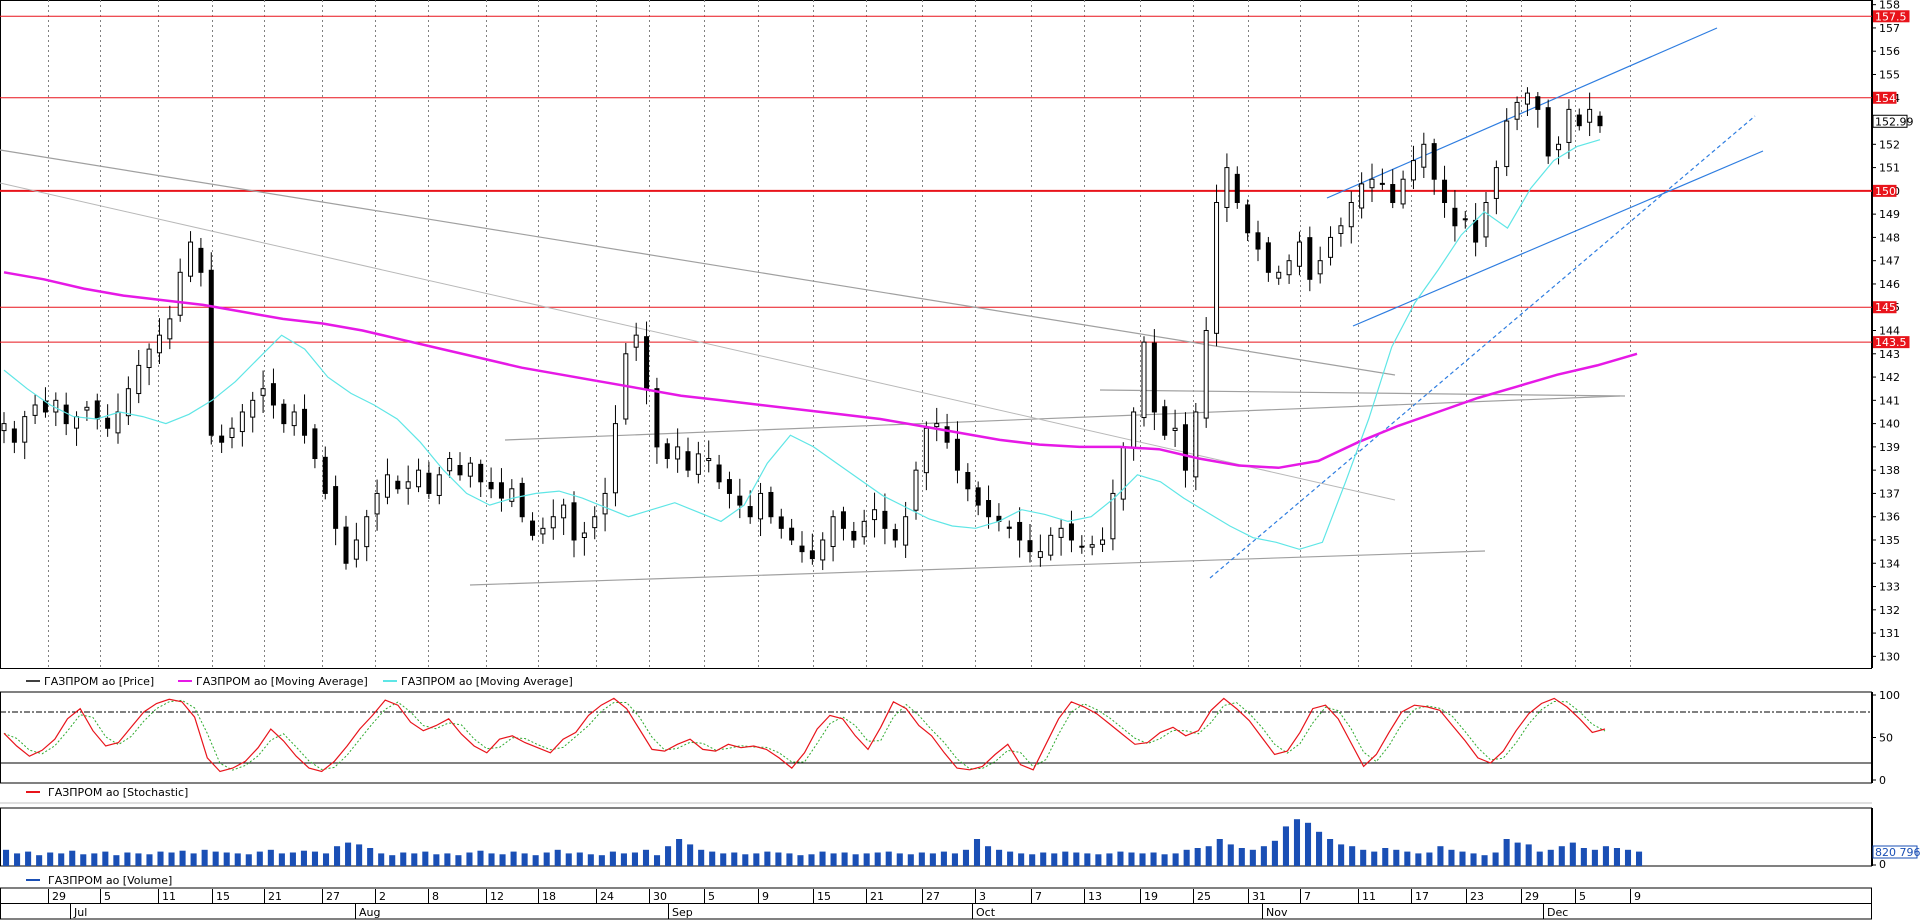  Describe the element at coordinates (80, 912) in the screenshot. I see `month-label: Jul` at that location.